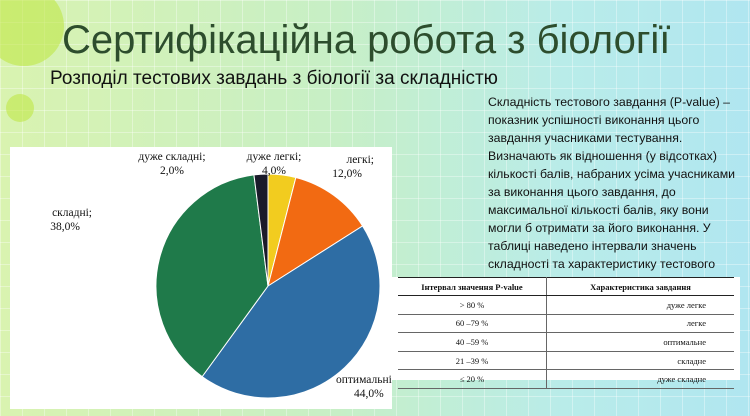  What do you see at coordinates (360, 160) in the screenshot?
I see `slice-label-easy: легкі;` at bounding box center [360, 160].